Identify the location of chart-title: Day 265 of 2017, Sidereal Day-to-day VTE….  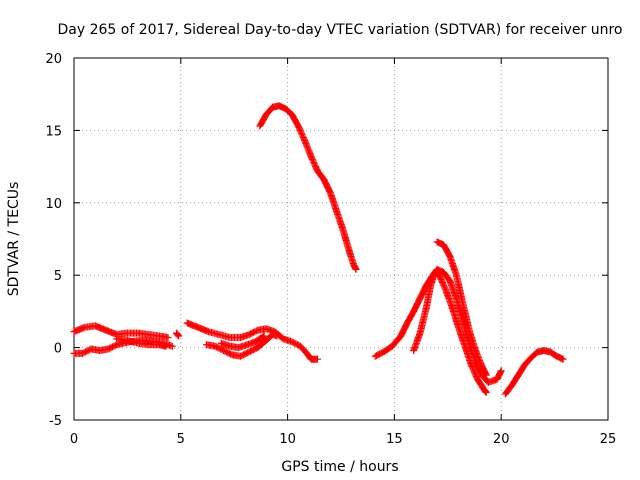
(340, 30).